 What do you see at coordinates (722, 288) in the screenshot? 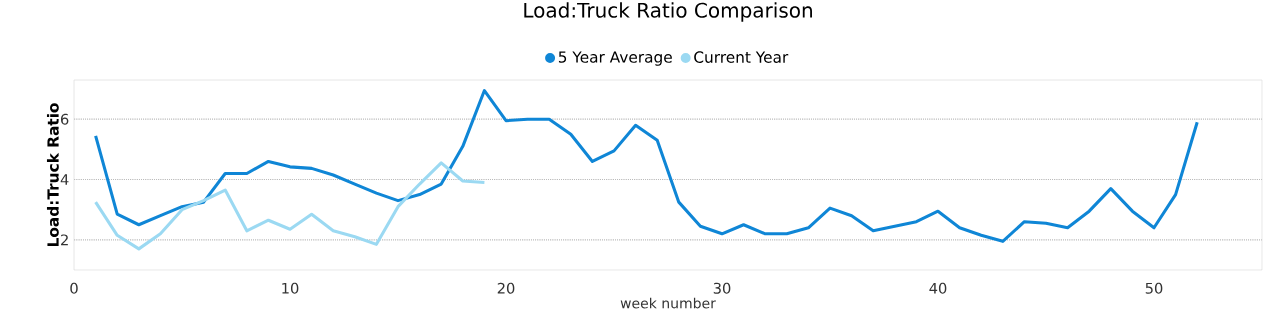
I see `x-tick-label: 30` at bounding box center [722, 288].